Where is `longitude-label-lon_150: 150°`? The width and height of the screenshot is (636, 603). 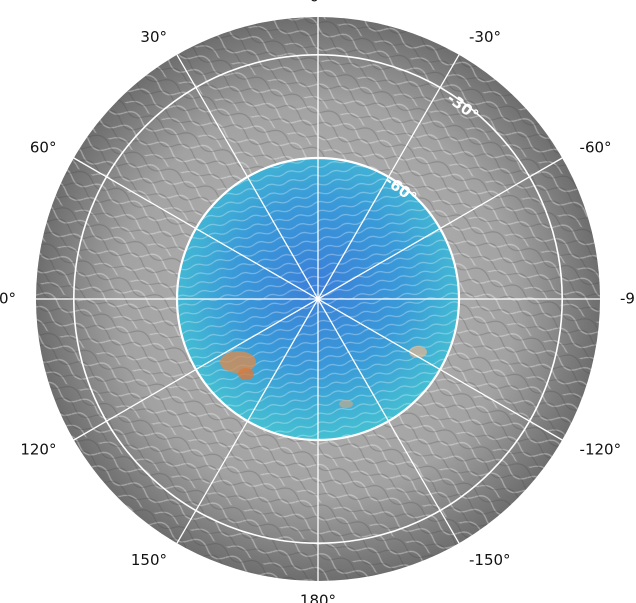
longitude-label-lon_150: 150° is located at coordinates (149, 560).